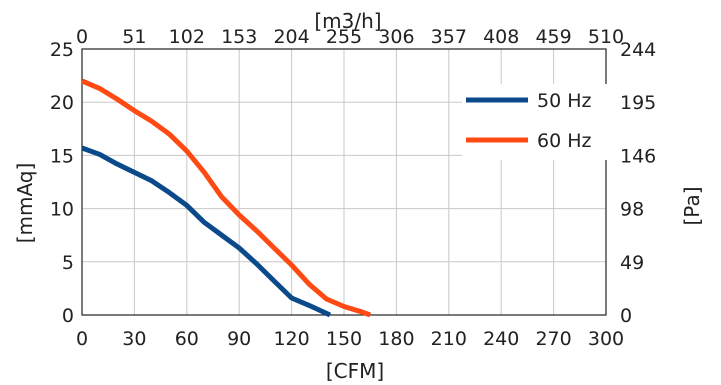  I want to click on legend: 50 Hz 60 Hz, so click(536, 122).